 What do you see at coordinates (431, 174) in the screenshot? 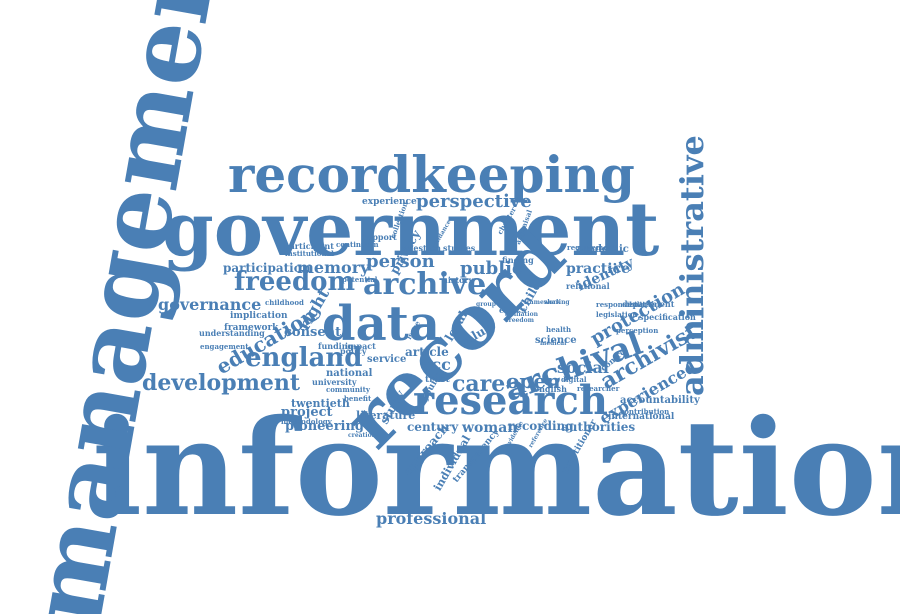
I see `cloud-word-recordkeeping: recordkeeping` at bounding box center [431, 174].